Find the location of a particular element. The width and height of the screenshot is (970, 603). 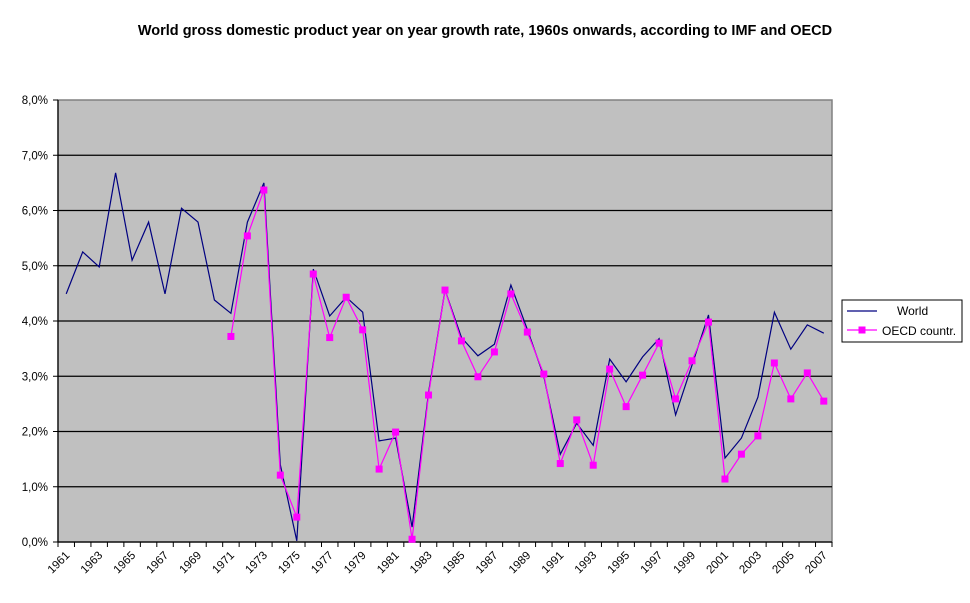

legend: World OECD countr. is located at coordinates (902, 321).